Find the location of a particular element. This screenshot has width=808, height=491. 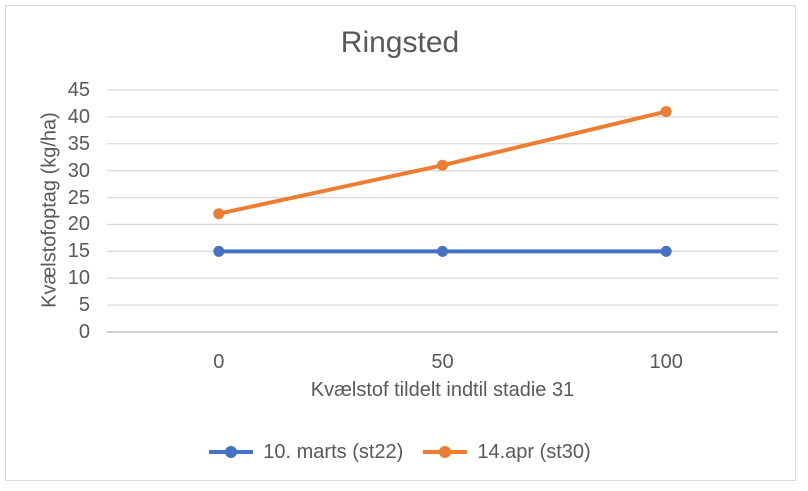

y-tick-label: 25 is located at coordinates (78, 197).